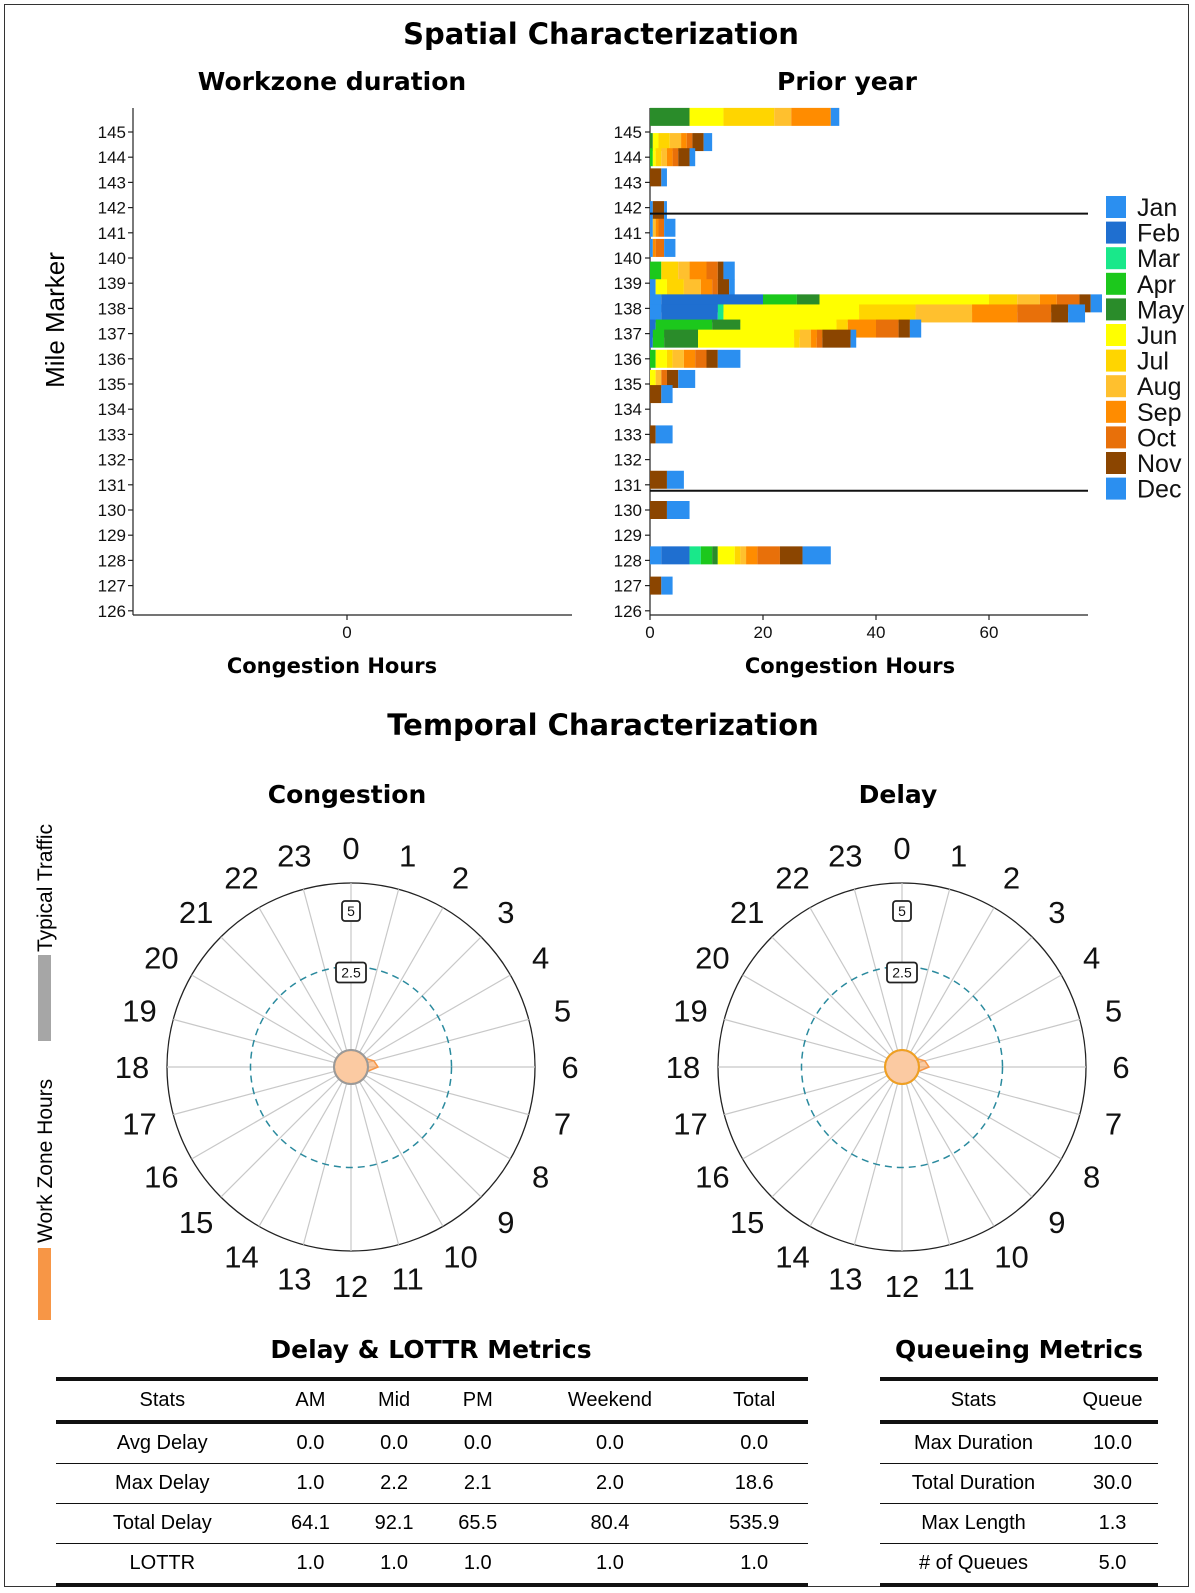  Describe the element at coordinates (628, 384) in the screenshot. I see `prior-year-y-tick-label: 135` at that location.